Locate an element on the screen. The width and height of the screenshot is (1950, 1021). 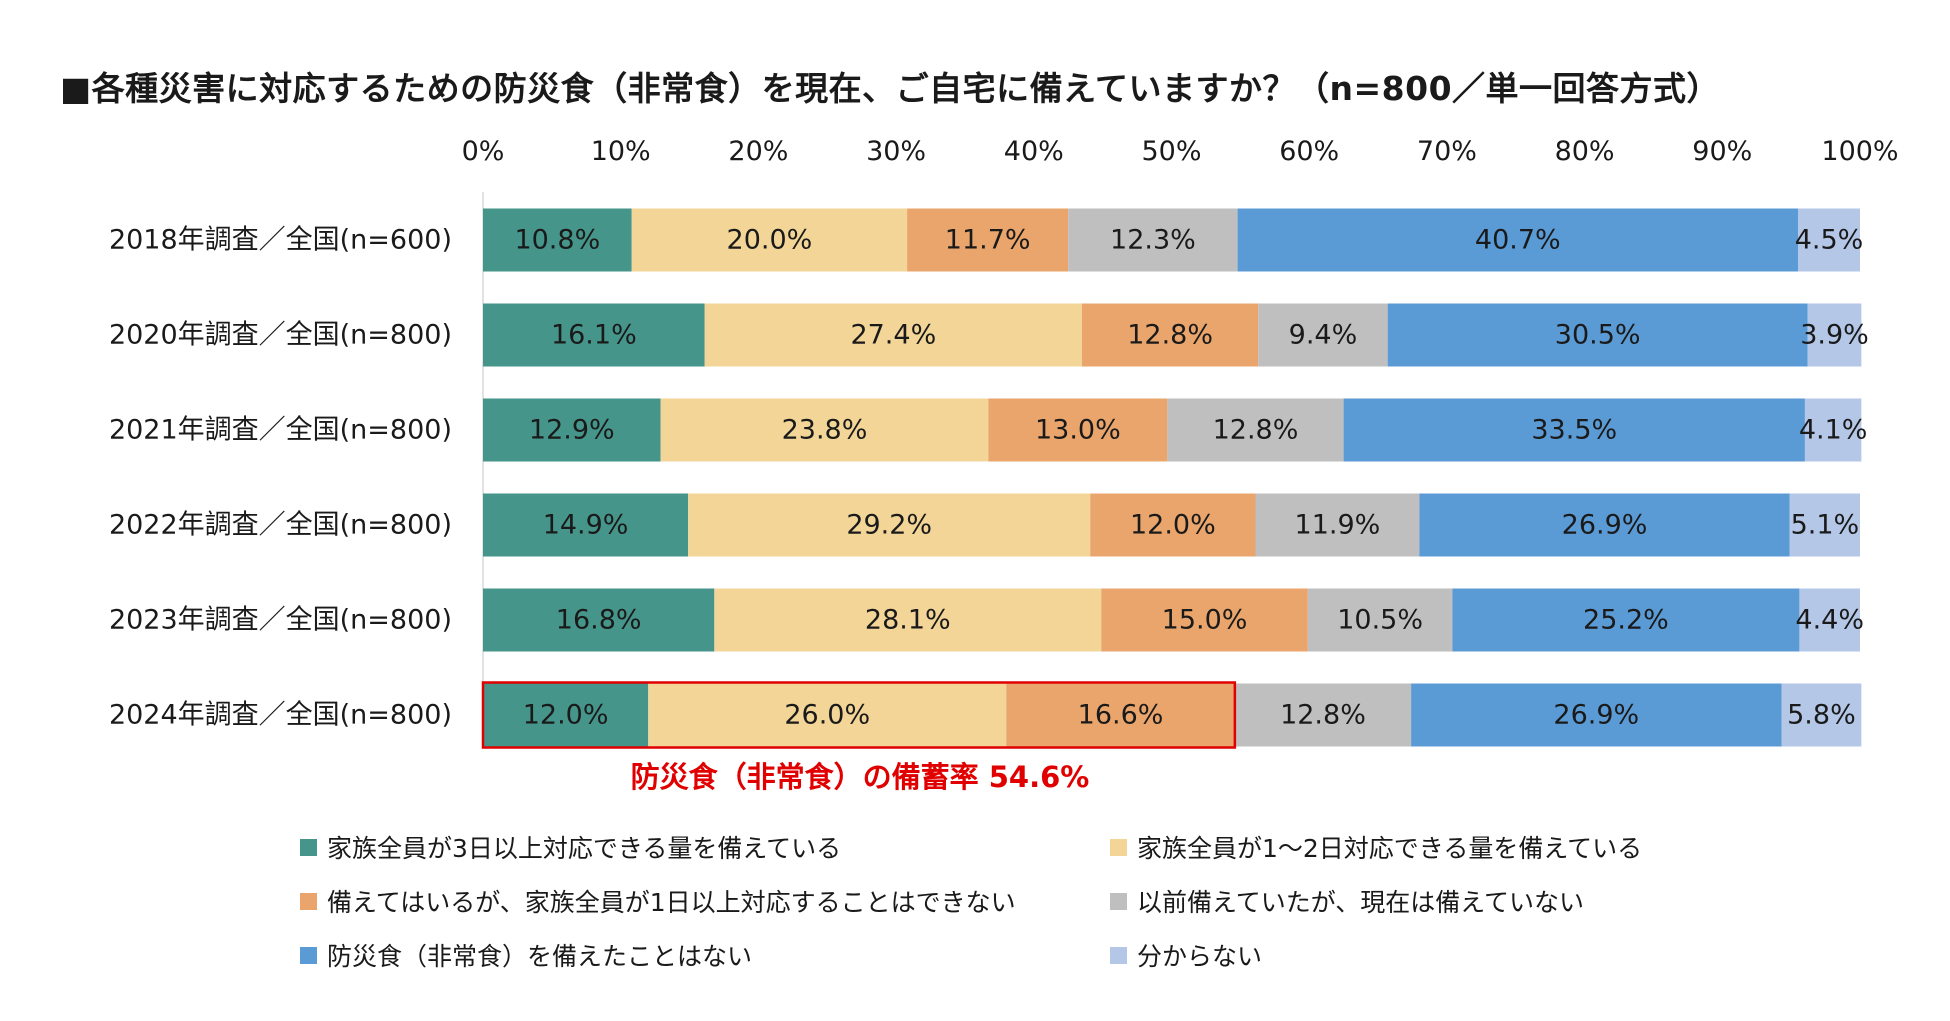
data-label: 12.3% is located at coordinates (1153, 240).